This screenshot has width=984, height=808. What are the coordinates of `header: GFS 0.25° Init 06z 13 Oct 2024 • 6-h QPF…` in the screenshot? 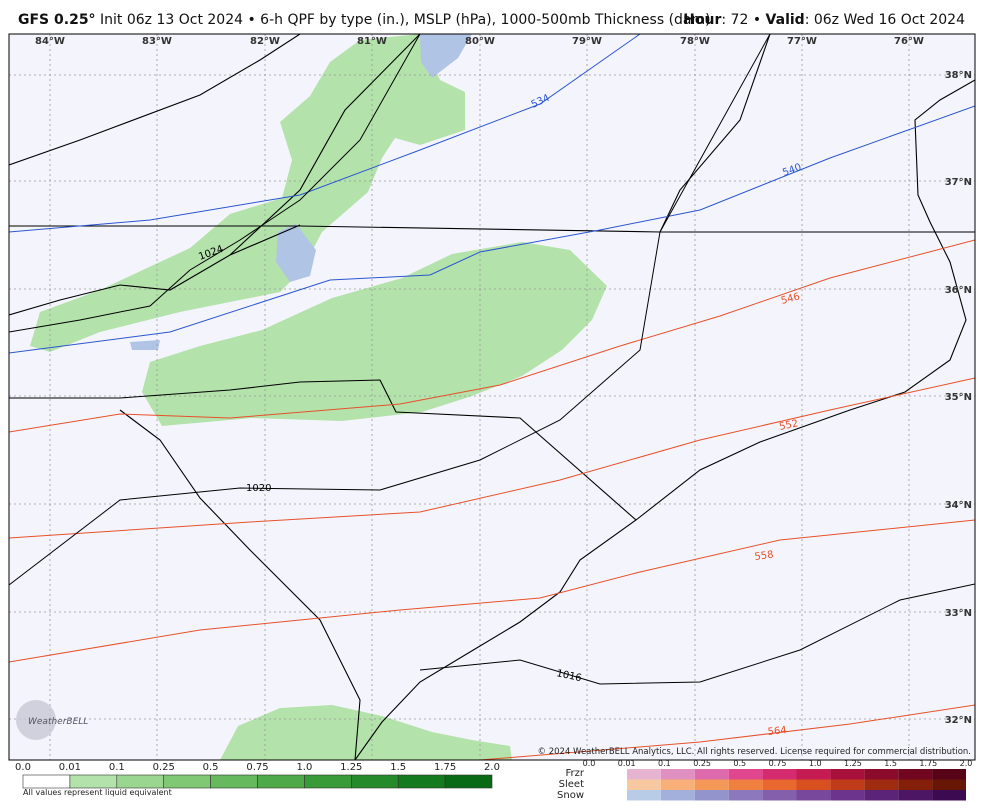 It's located at (492, 17).